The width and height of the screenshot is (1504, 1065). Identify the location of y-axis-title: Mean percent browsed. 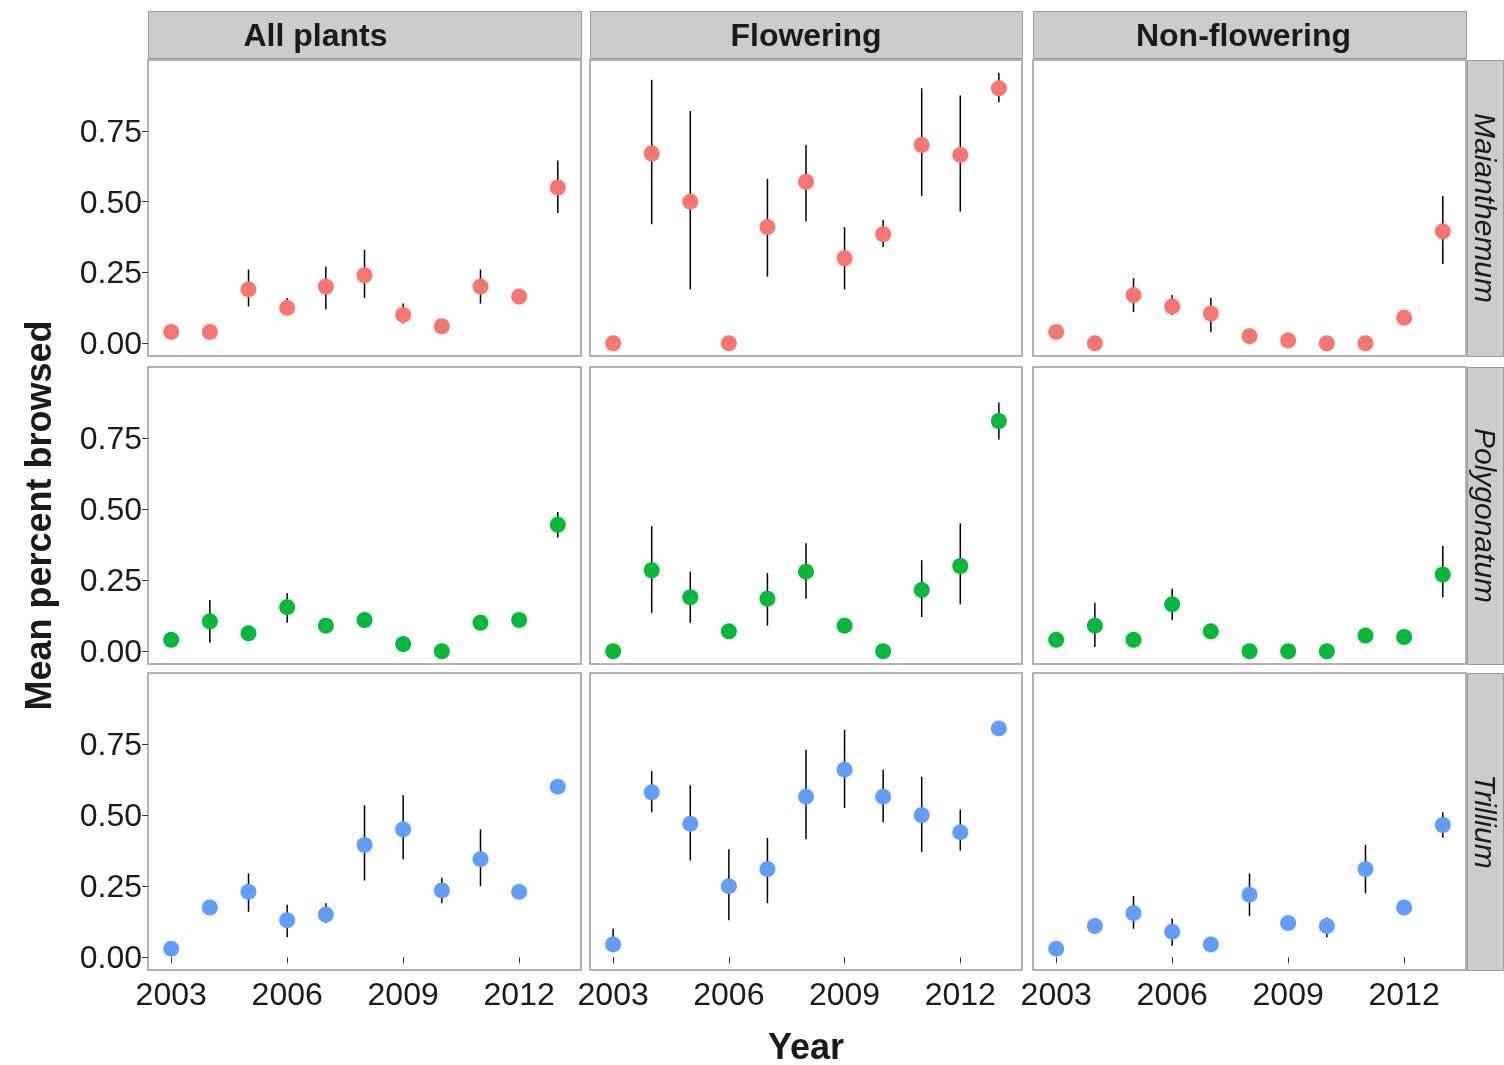
(38, 515).